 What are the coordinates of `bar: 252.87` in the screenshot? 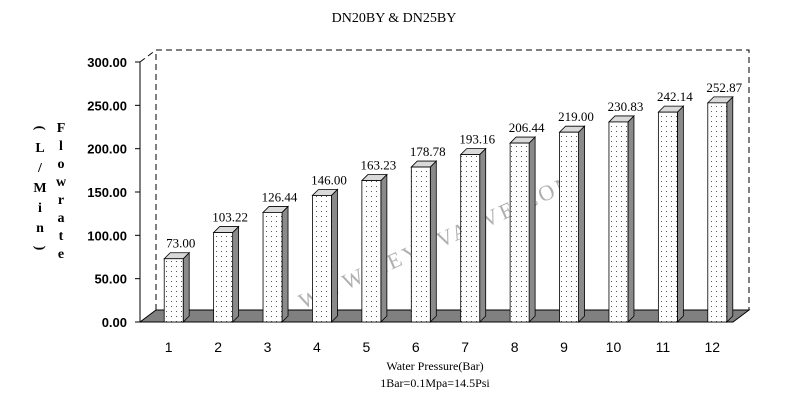 It's located at (724, 201).